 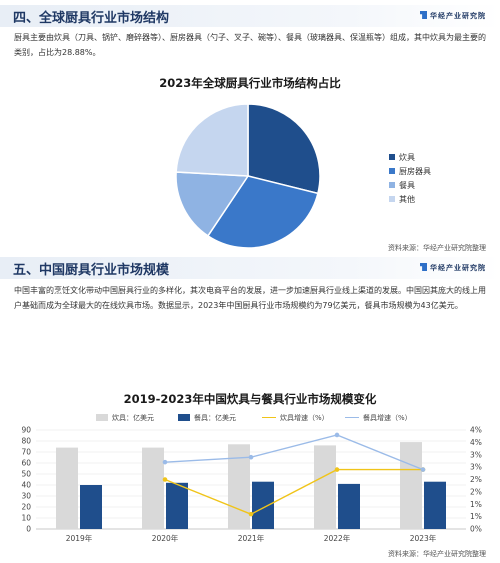 What do you see at coordinates (407, 185) in the screenshot?
I see `legend-label: 餐具` at bounding box center [407, 185].